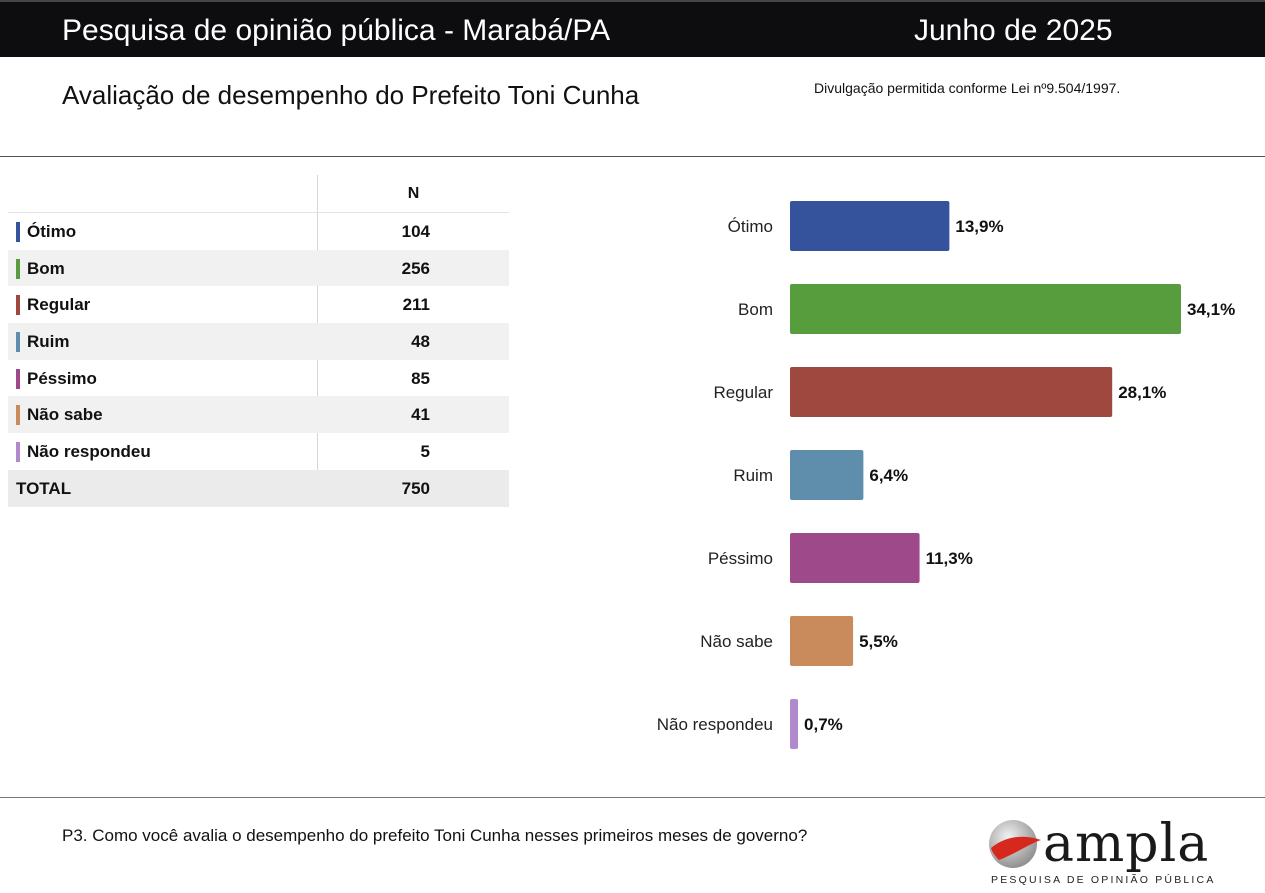  What do you see at coordinates (415, 231) in the screenshot?
I see `row-count: 104` at bounding box center [415, 231].